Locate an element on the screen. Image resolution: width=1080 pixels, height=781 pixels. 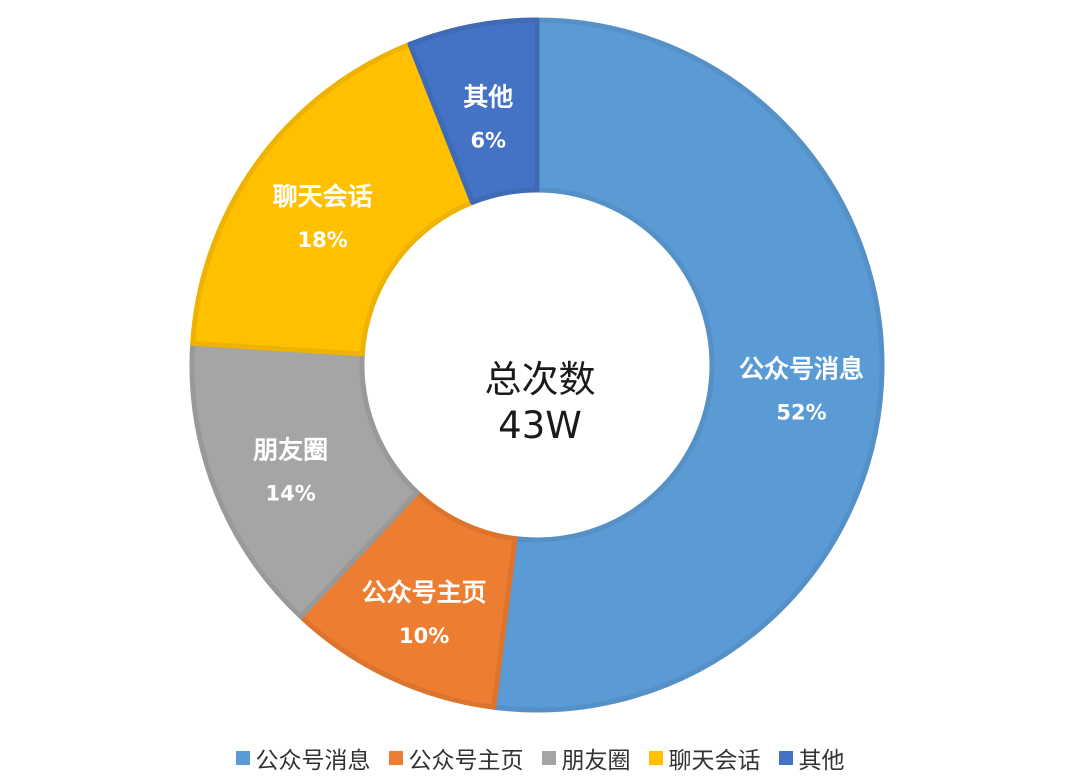
legend-item-3: 聊天会话 is located at coordinates (704, 758).